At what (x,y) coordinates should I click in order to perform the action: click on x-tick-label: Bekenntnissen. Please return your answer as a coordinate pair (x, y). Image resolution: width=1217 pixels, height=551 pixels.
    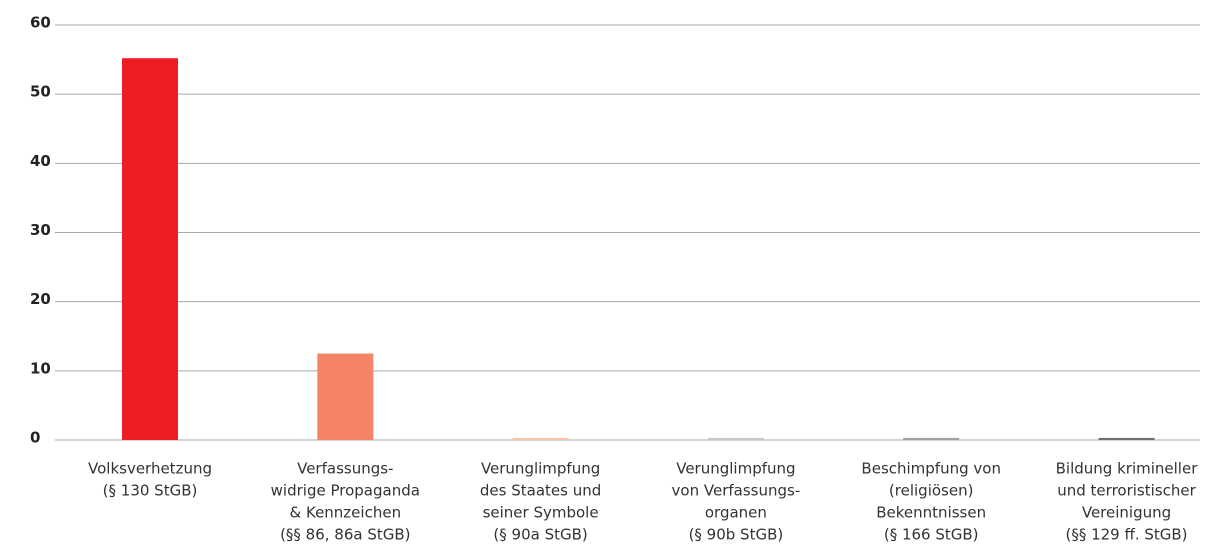
    Looking at the image, I should click on (931, 513).